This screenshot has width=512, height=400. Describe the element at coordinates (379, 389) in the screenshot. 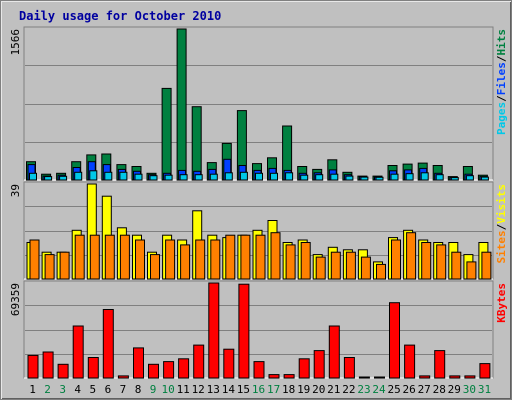

I see `x-tick-label-24: 24` at that location.